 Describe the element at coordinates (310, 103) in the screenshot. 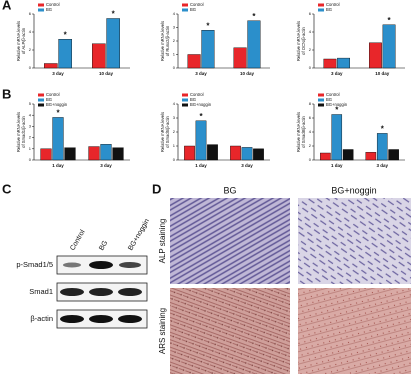

I see `y-tick-label: 8` at that location.